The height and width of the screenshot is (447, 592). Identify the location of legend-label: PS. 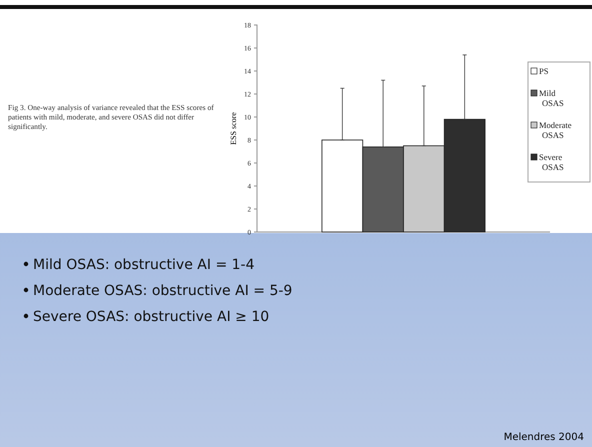
(544, 71).